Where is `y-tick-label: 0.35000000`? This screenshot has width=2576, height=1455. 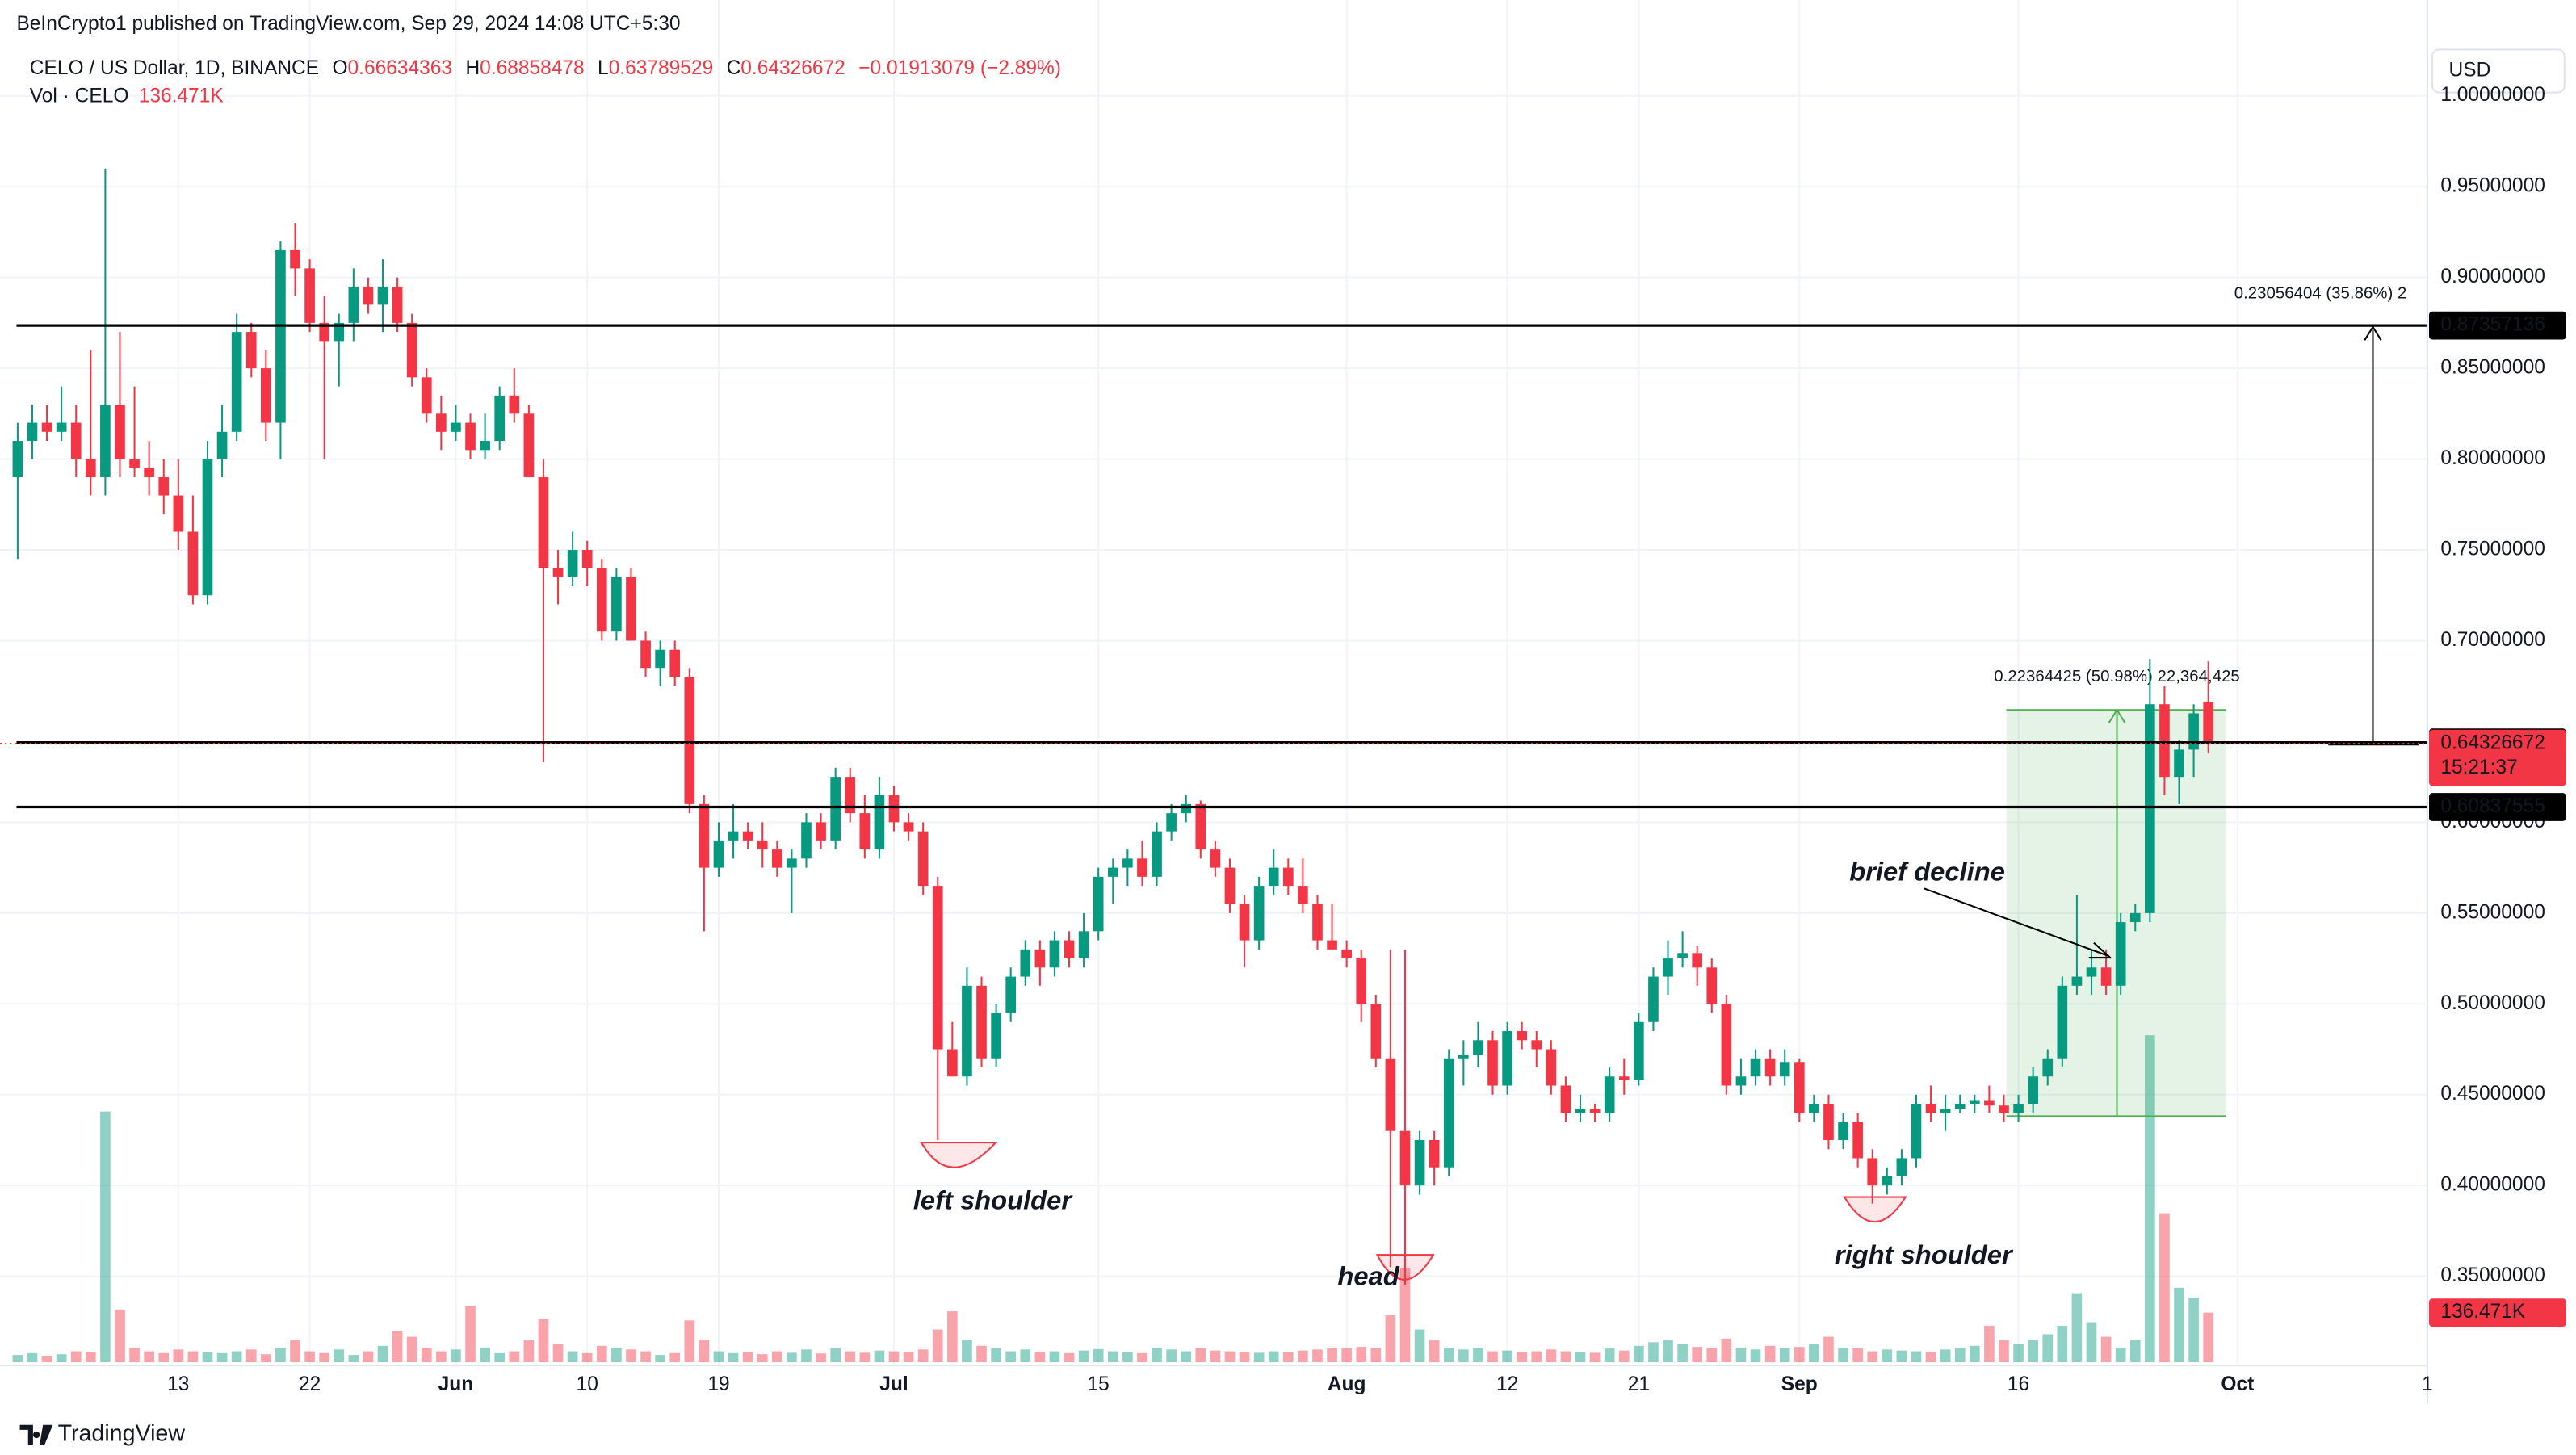 y-tick-label: 0.35000000 is located at coordinates (2492, 1275).